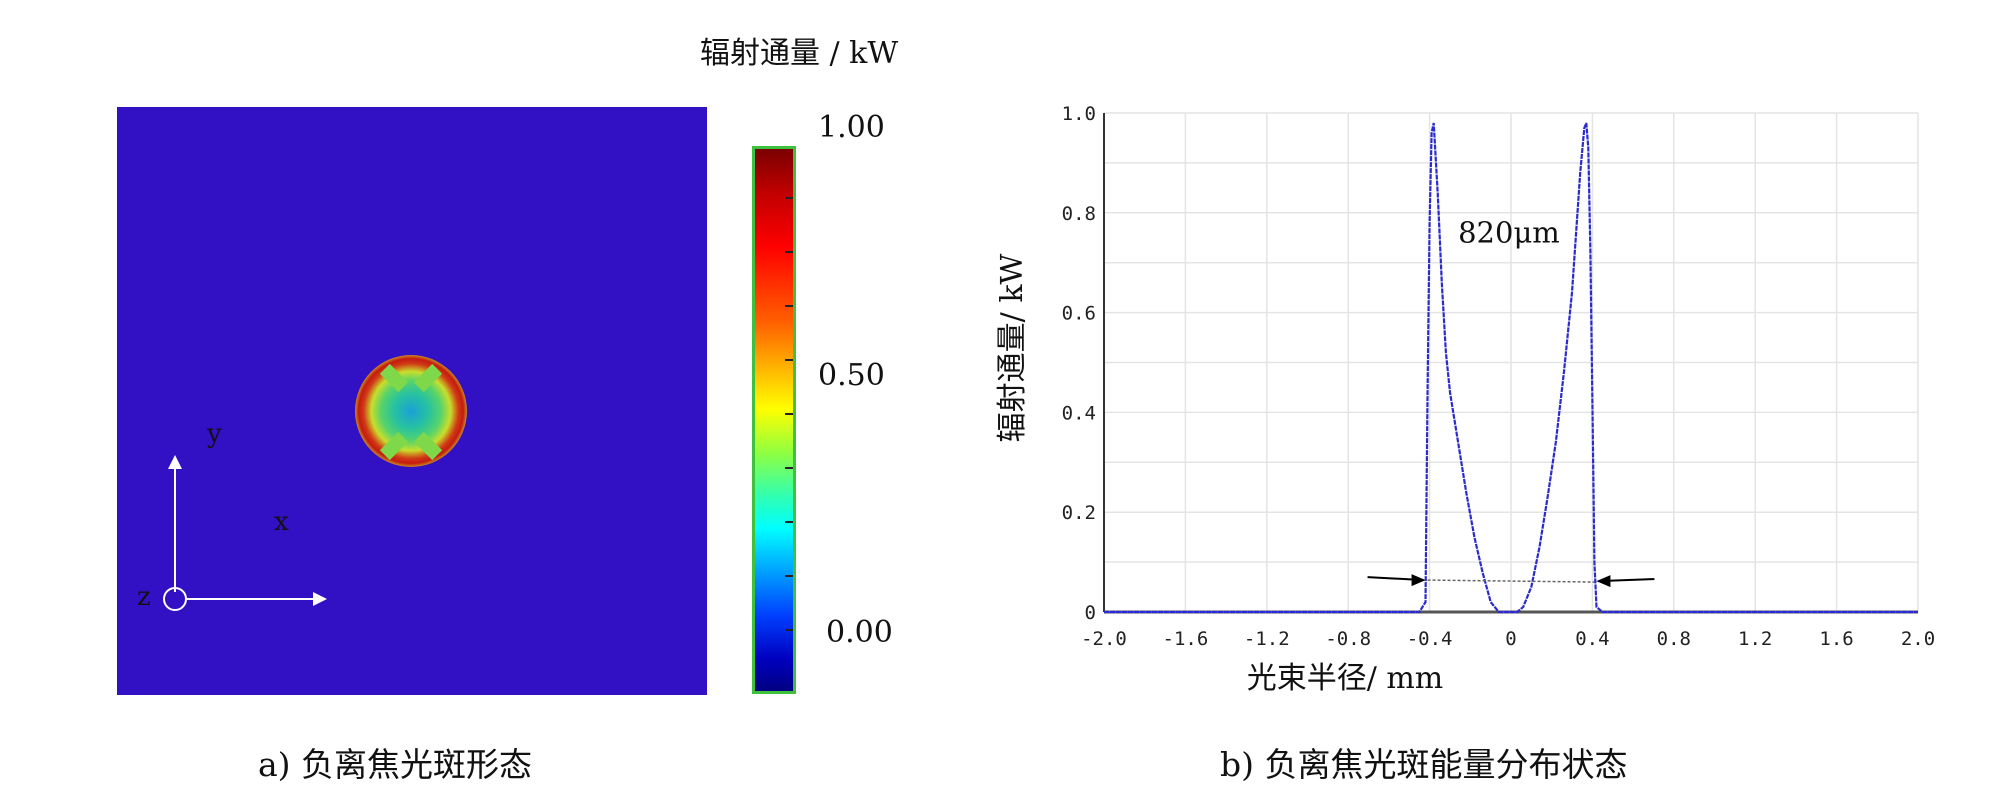 This screenshot has height=802, width=2000. I want to click on x-tick-label: -0.4, so click(1430, 639).